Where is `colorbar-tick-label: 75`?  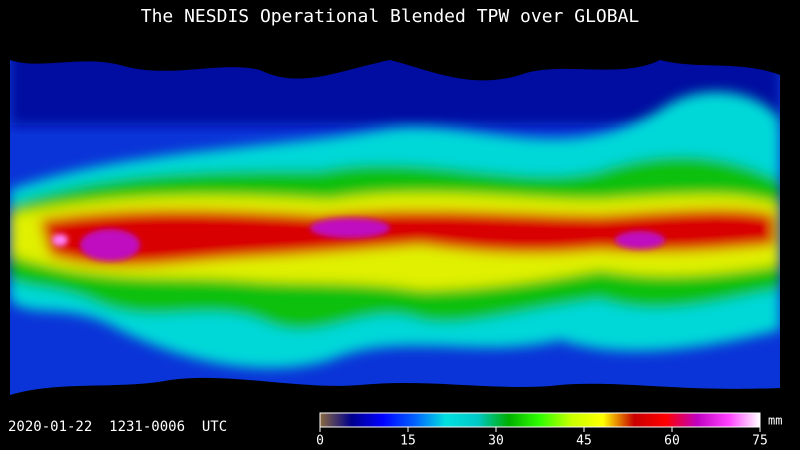 colorbar-tick-label: 75 is located at coordinates (760, 441).